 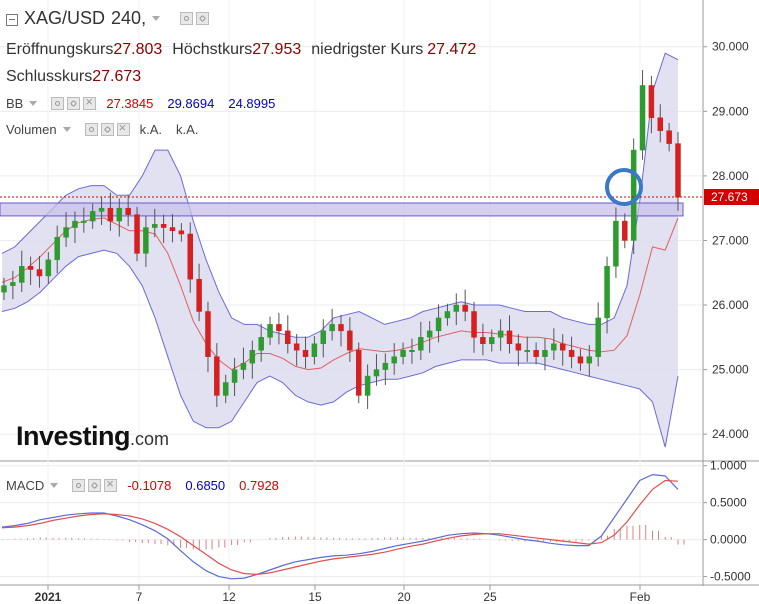 I want to click on y-tick-label: 26.000, so click(x=730, y=305).